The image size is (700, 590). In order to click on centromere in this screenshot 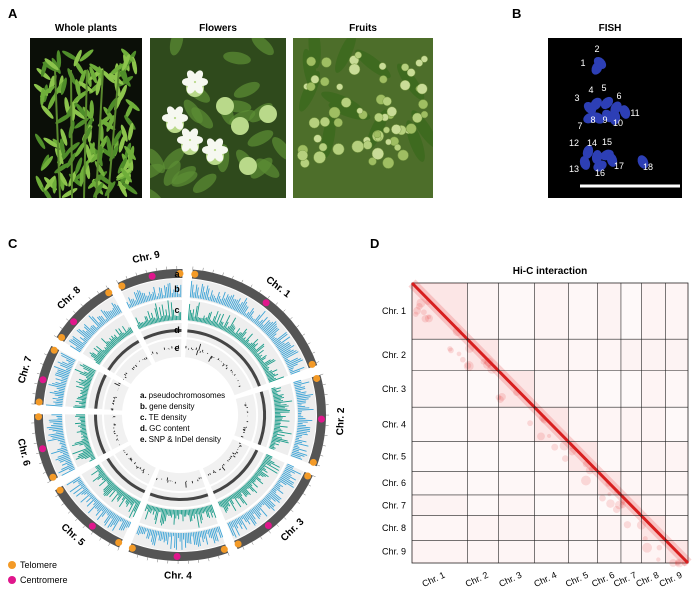, I will do `click(266, 303)`.